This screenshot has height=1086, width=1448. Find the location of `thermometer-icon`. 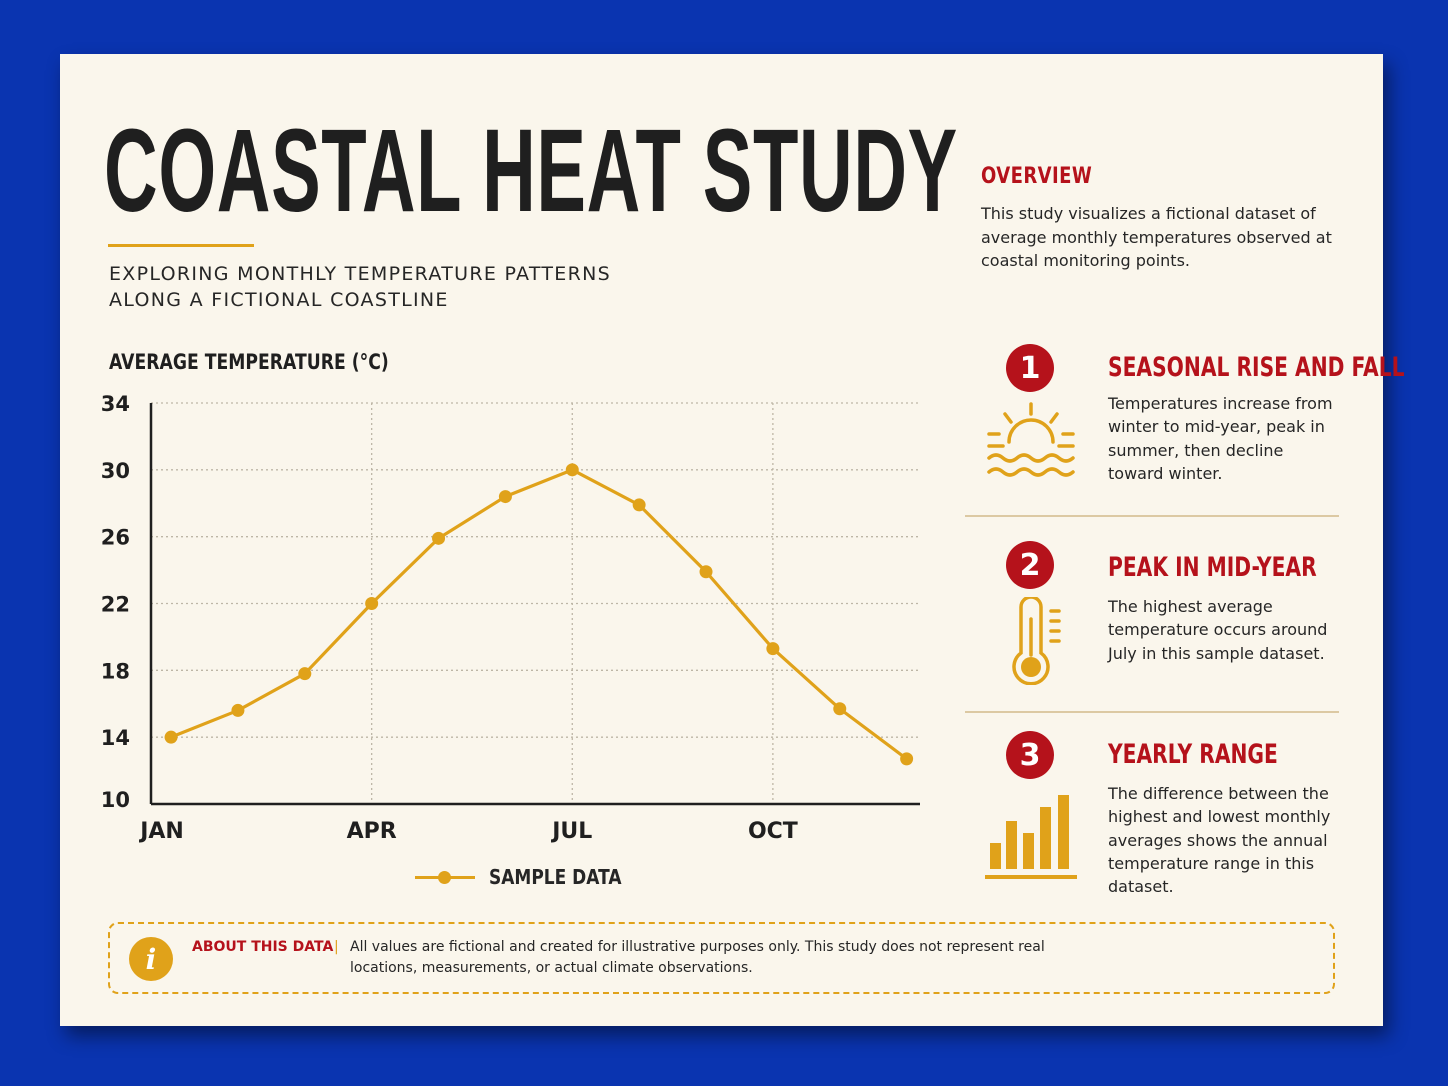

thermometer-icon is located at coordinates (1036, 641).